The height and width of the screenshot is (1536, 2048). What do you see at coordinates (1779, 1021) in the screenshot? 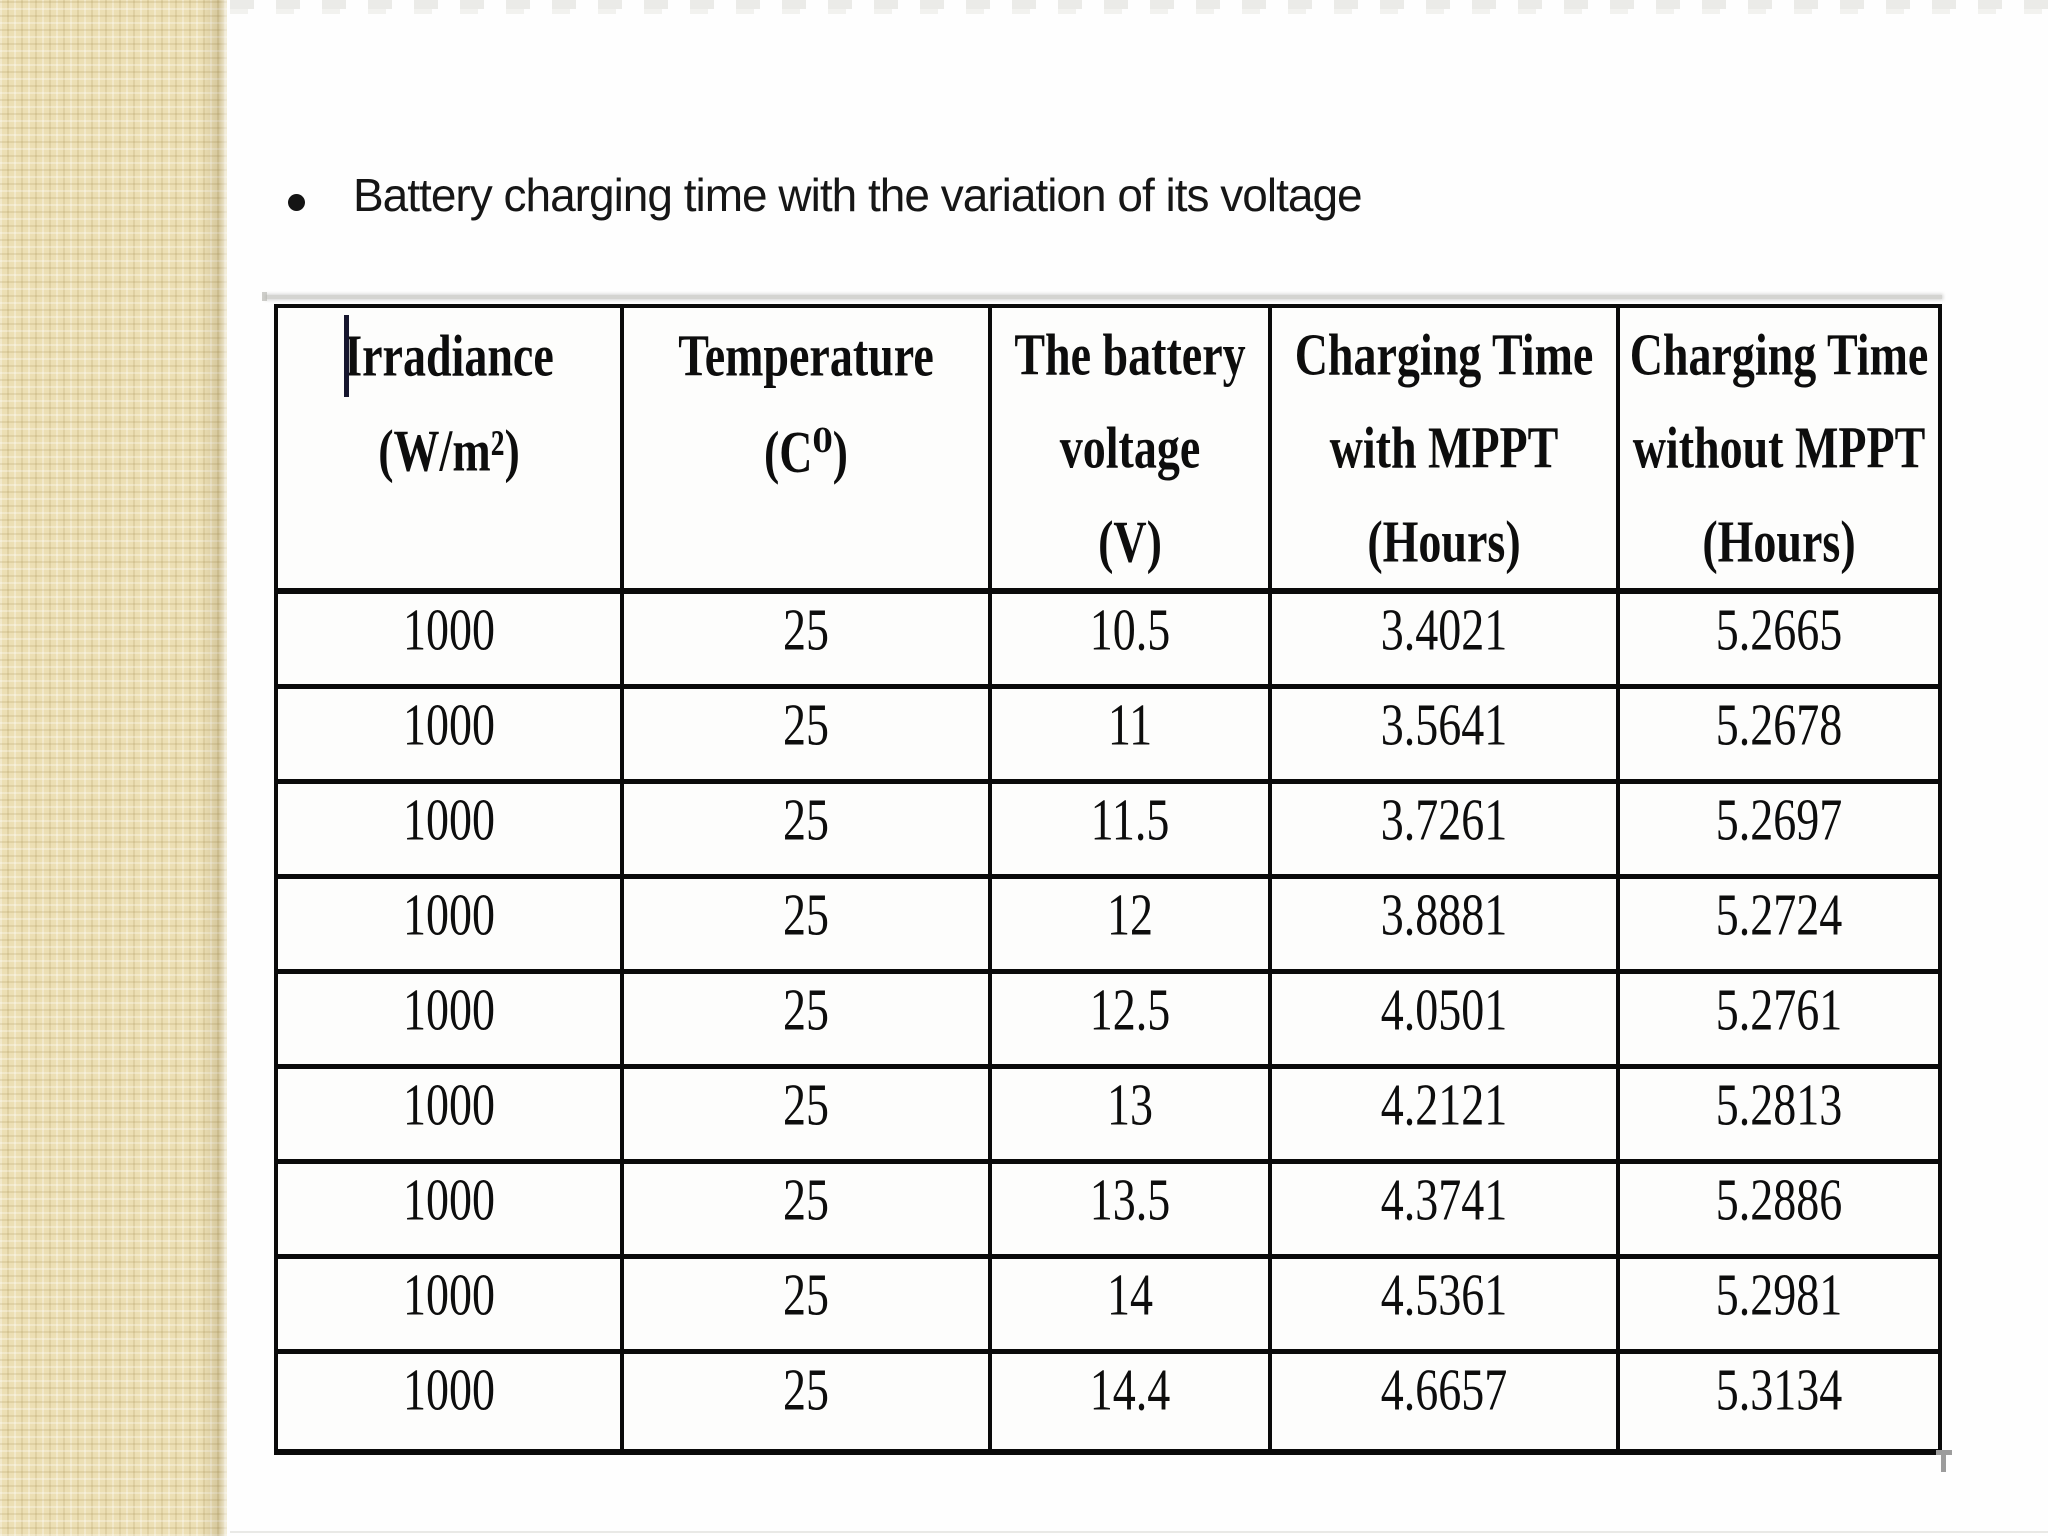
I see `table-cell: 5.2761` at bounding box center [1779, 1021].